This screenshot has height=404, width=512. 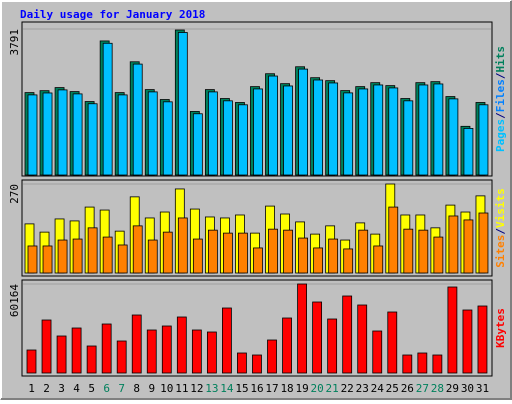 What do you see at coordinates (347, 388) in the screenshot?
I see `x-tick-label: 22` at bounding box center [347, 388].